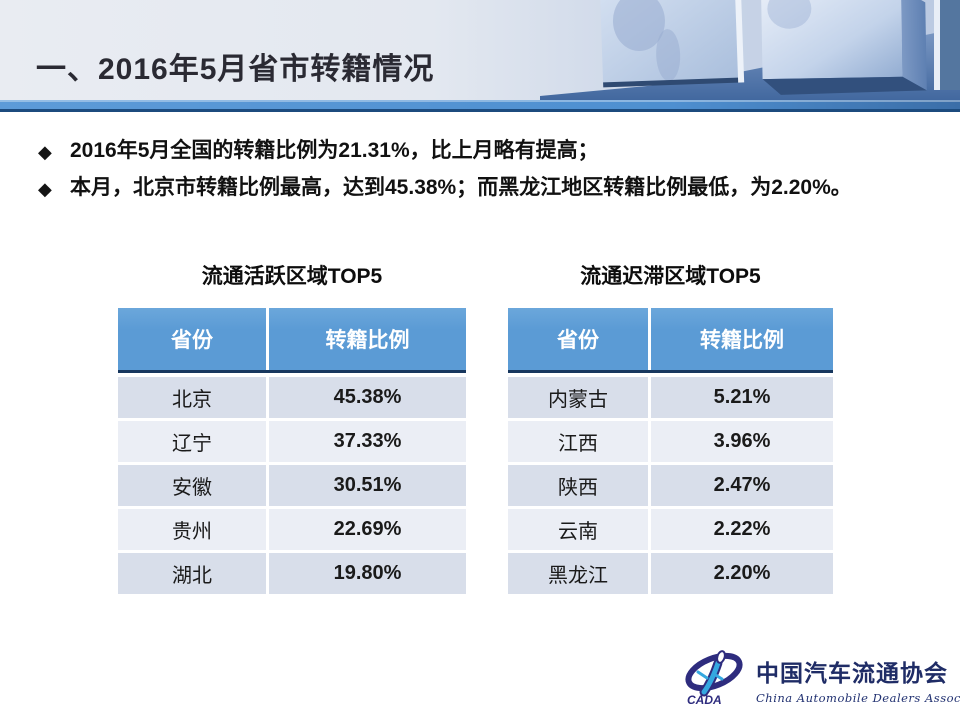  Describe the element at coordinates (704, 699) in the screenshot. I see `cada-acronym: CADA` at that location.